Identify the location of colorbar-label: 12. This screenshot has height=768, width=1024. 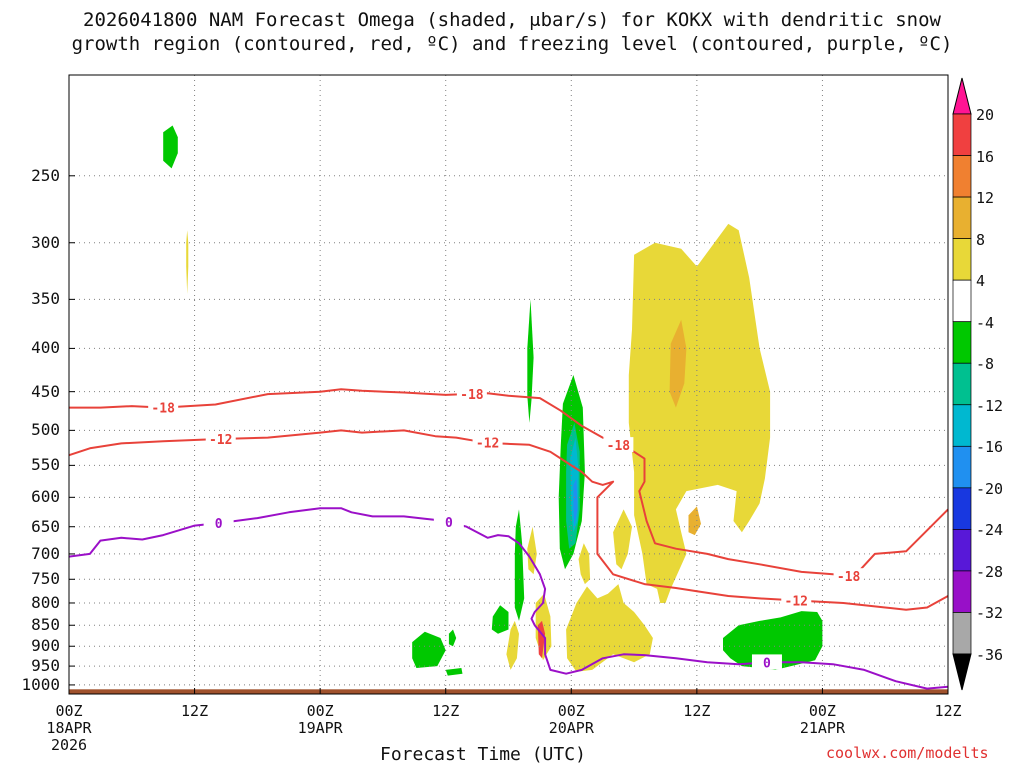
(985, 198).